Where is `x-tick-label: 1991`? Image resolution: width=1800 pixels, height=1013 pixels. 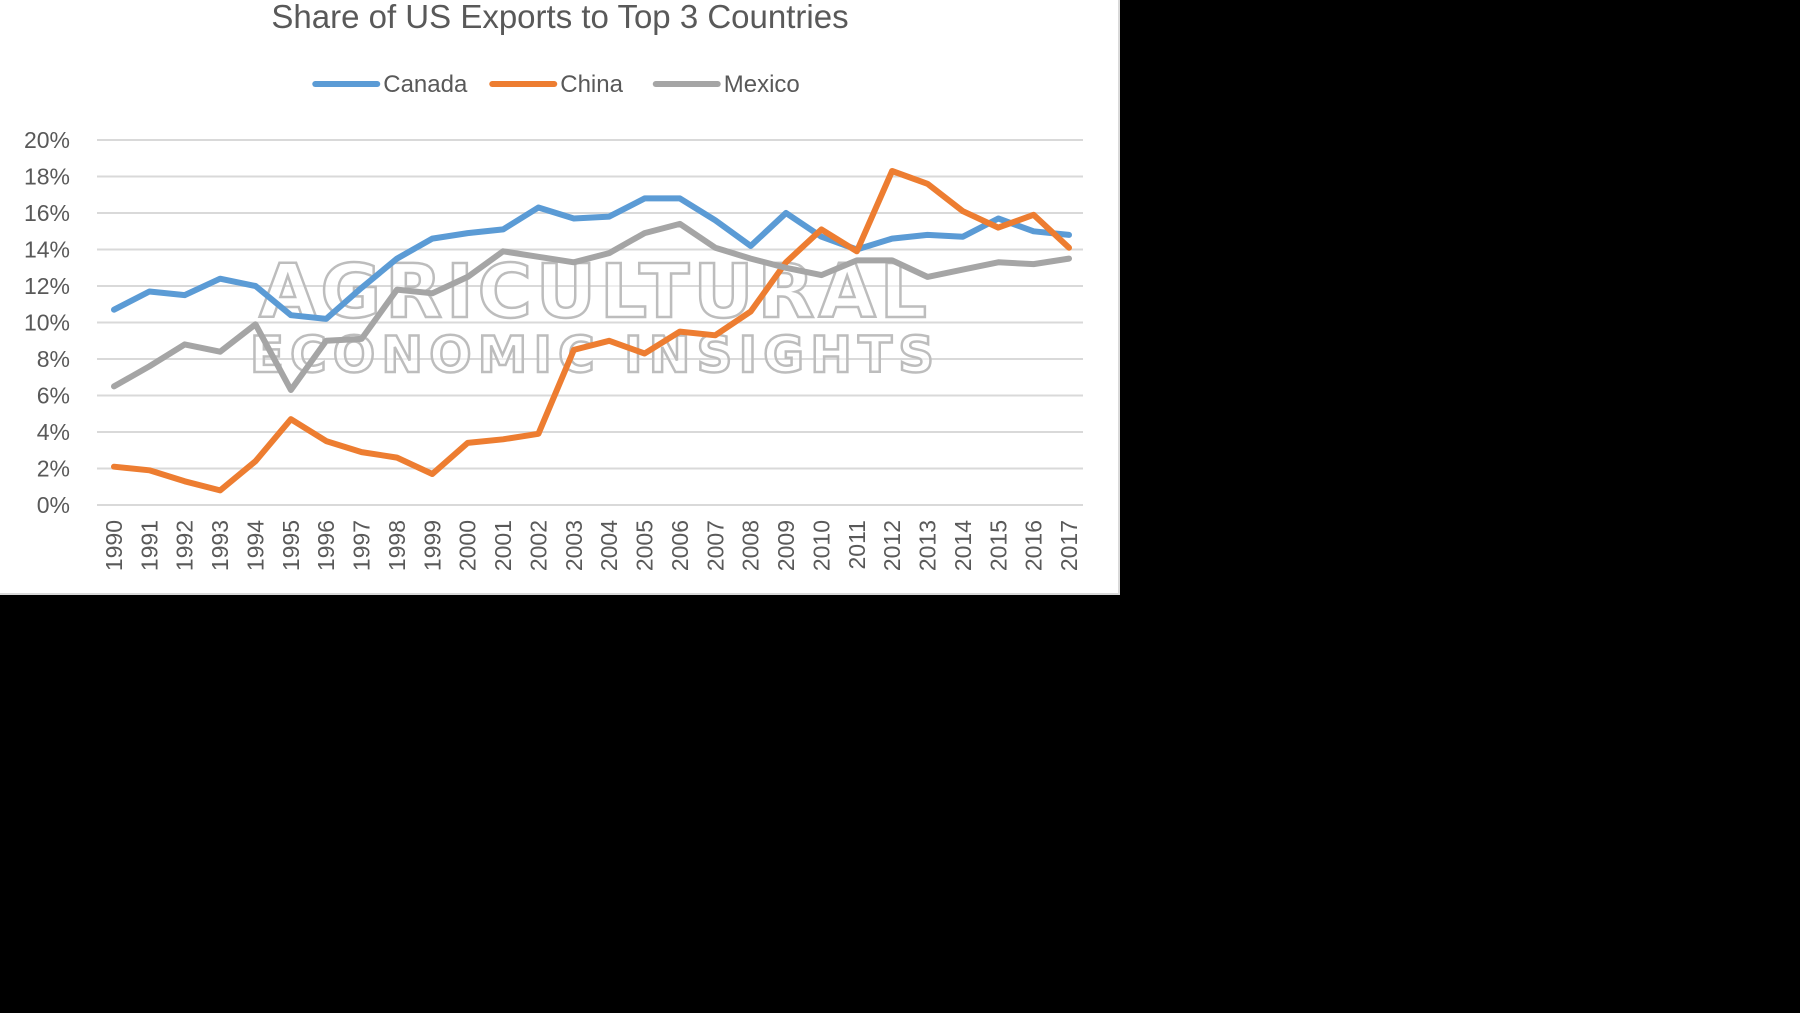 x-tick-label: 1991 is located at coordinates (149, 545).